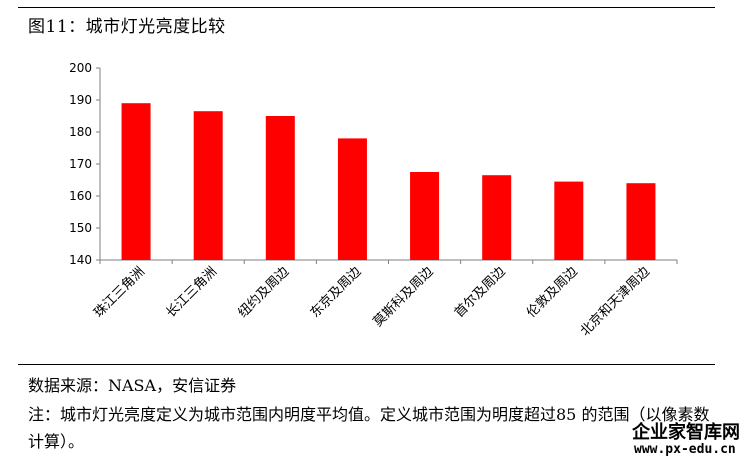 This screenshot has width=753, height=461. I want to click on y-tick-label: 150, so click(80, 228).